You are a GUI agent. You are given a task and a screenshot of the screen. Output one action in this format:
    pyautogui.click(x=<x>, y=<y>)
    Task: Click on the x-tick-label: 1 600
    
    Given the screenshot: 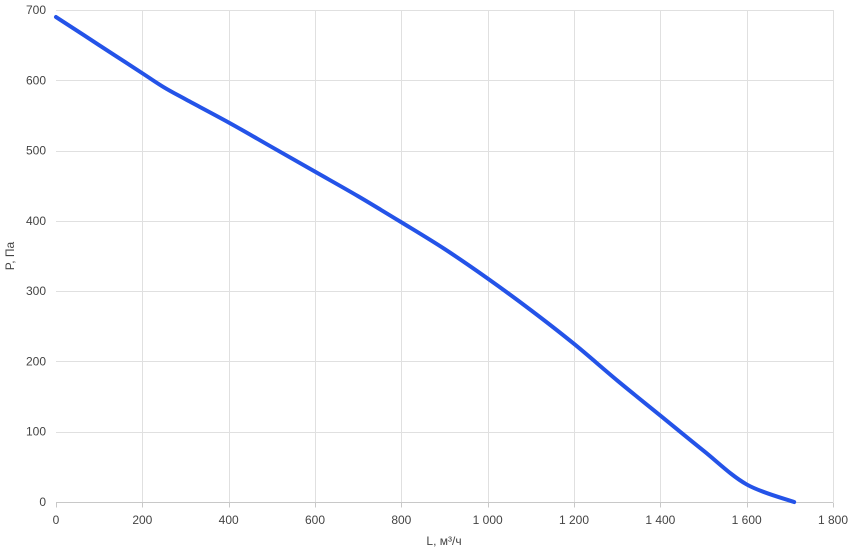 What is the action you would take?
    pyautogui.click(x=747, y=520)
    